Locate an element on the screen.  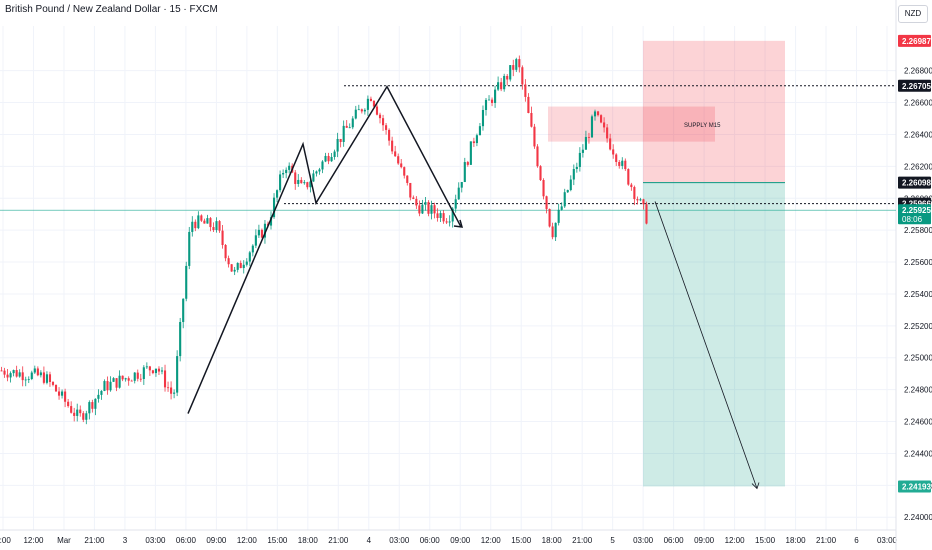
x-tick-label: 18:00 is located at coordinates (796, 540).